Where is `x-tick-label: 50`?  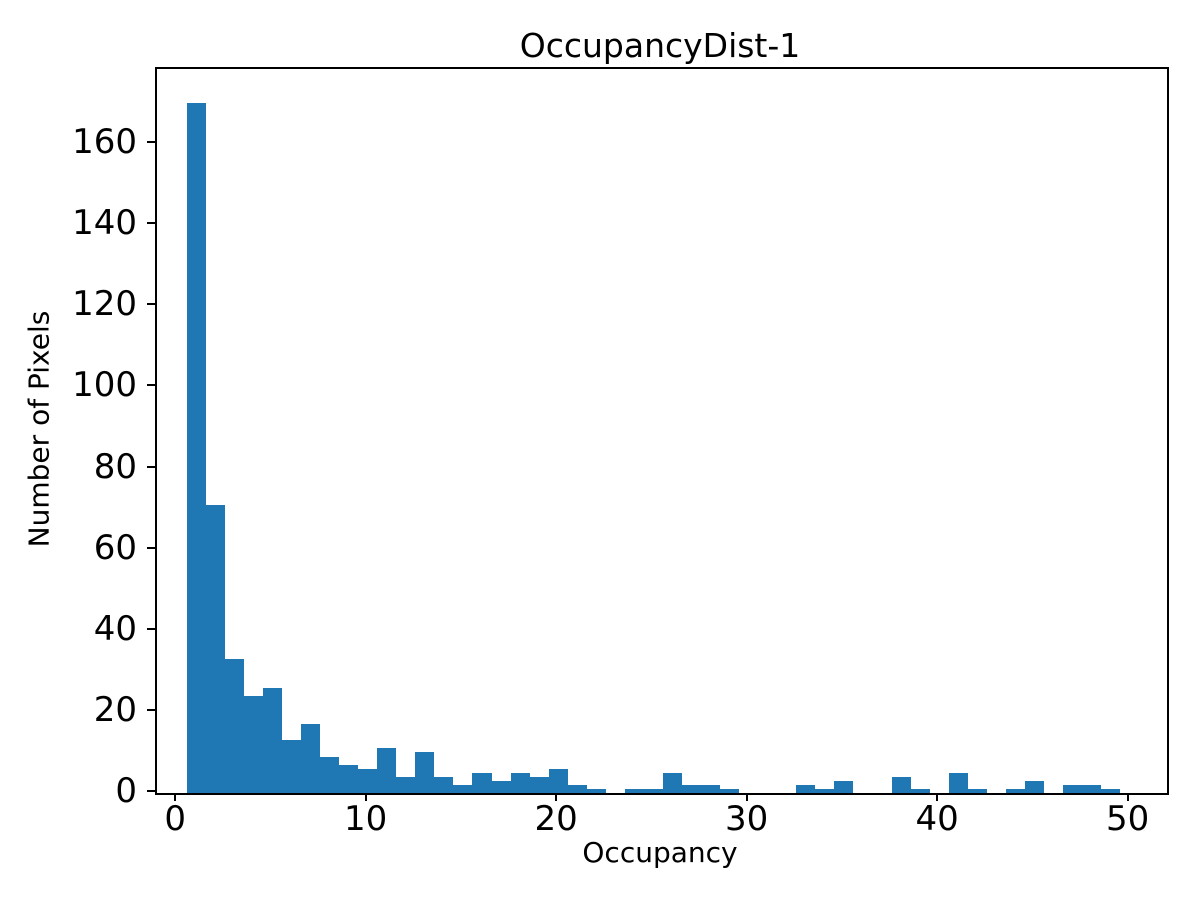
x-tick-label: 50 is located at coordinates (1128, 819).